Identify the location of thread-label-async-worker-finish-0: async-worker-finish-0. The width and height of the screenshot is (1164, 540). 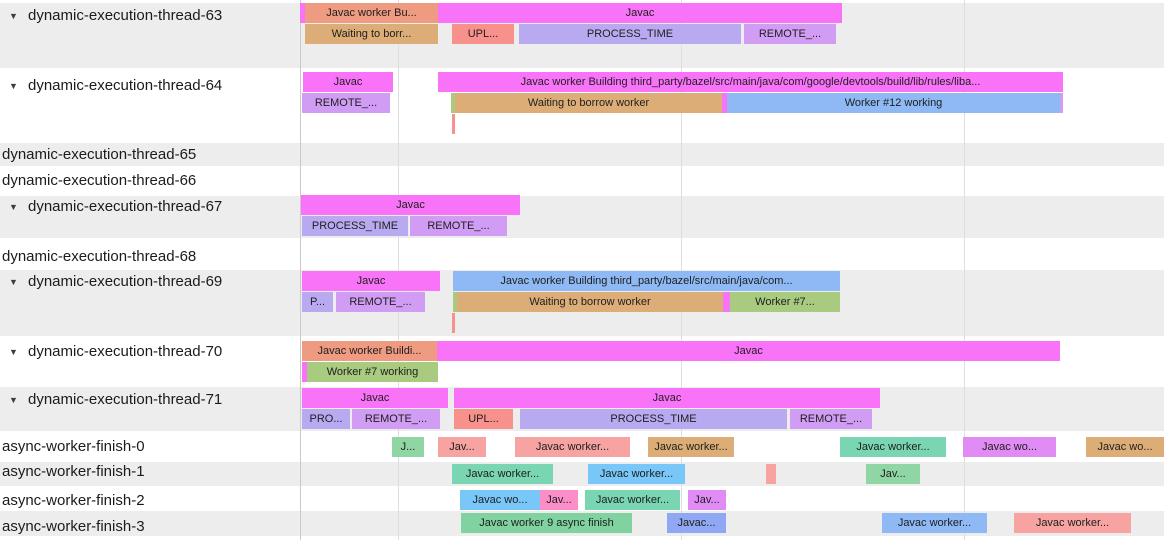
(72, 447).